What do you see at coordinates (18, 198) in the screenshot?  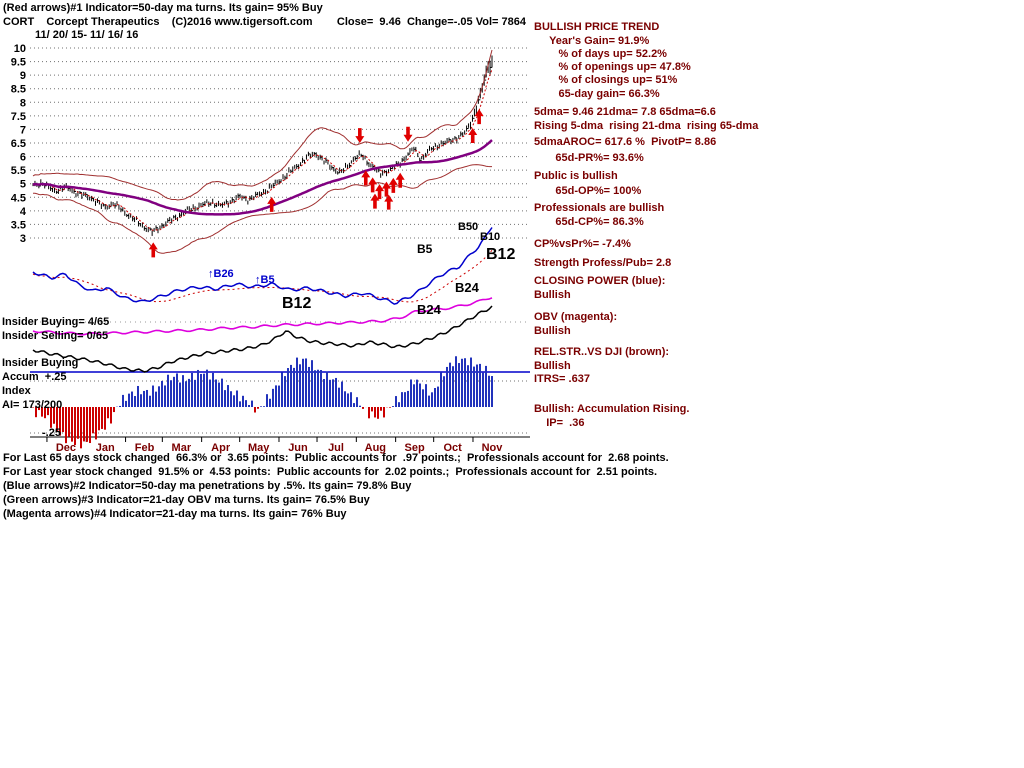 I see `price-tick-label: 4.5` at bounding box center [18, 198].